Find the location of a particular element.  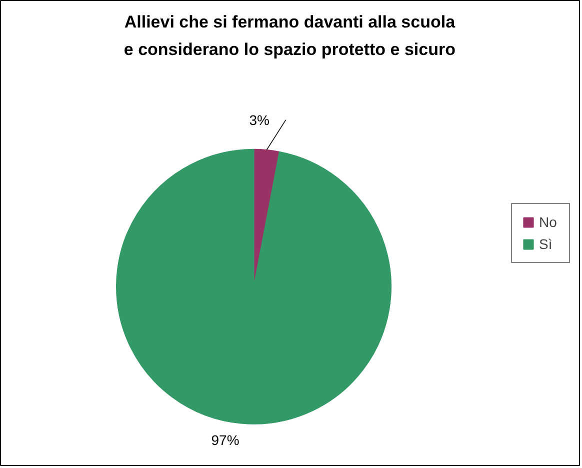

chart-title: Allievi che si fermano davanti alla scuola e considerano lo spazio protetto e sicuro is located at coordinates (290, 36).